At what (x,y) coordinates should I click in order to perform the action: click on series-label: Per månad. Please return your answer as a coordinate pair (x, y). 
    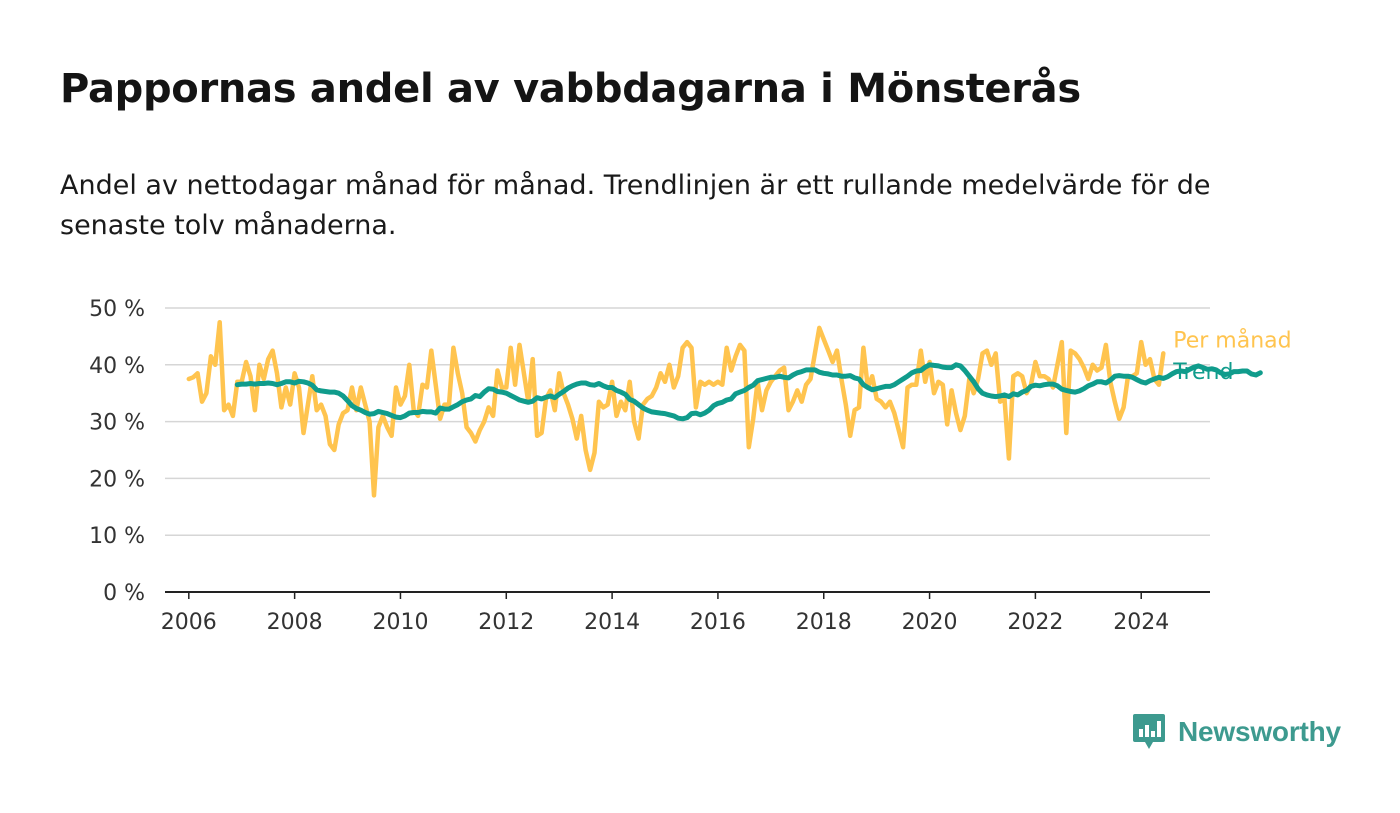
    Looking at the image, I should click on (1232, 340).